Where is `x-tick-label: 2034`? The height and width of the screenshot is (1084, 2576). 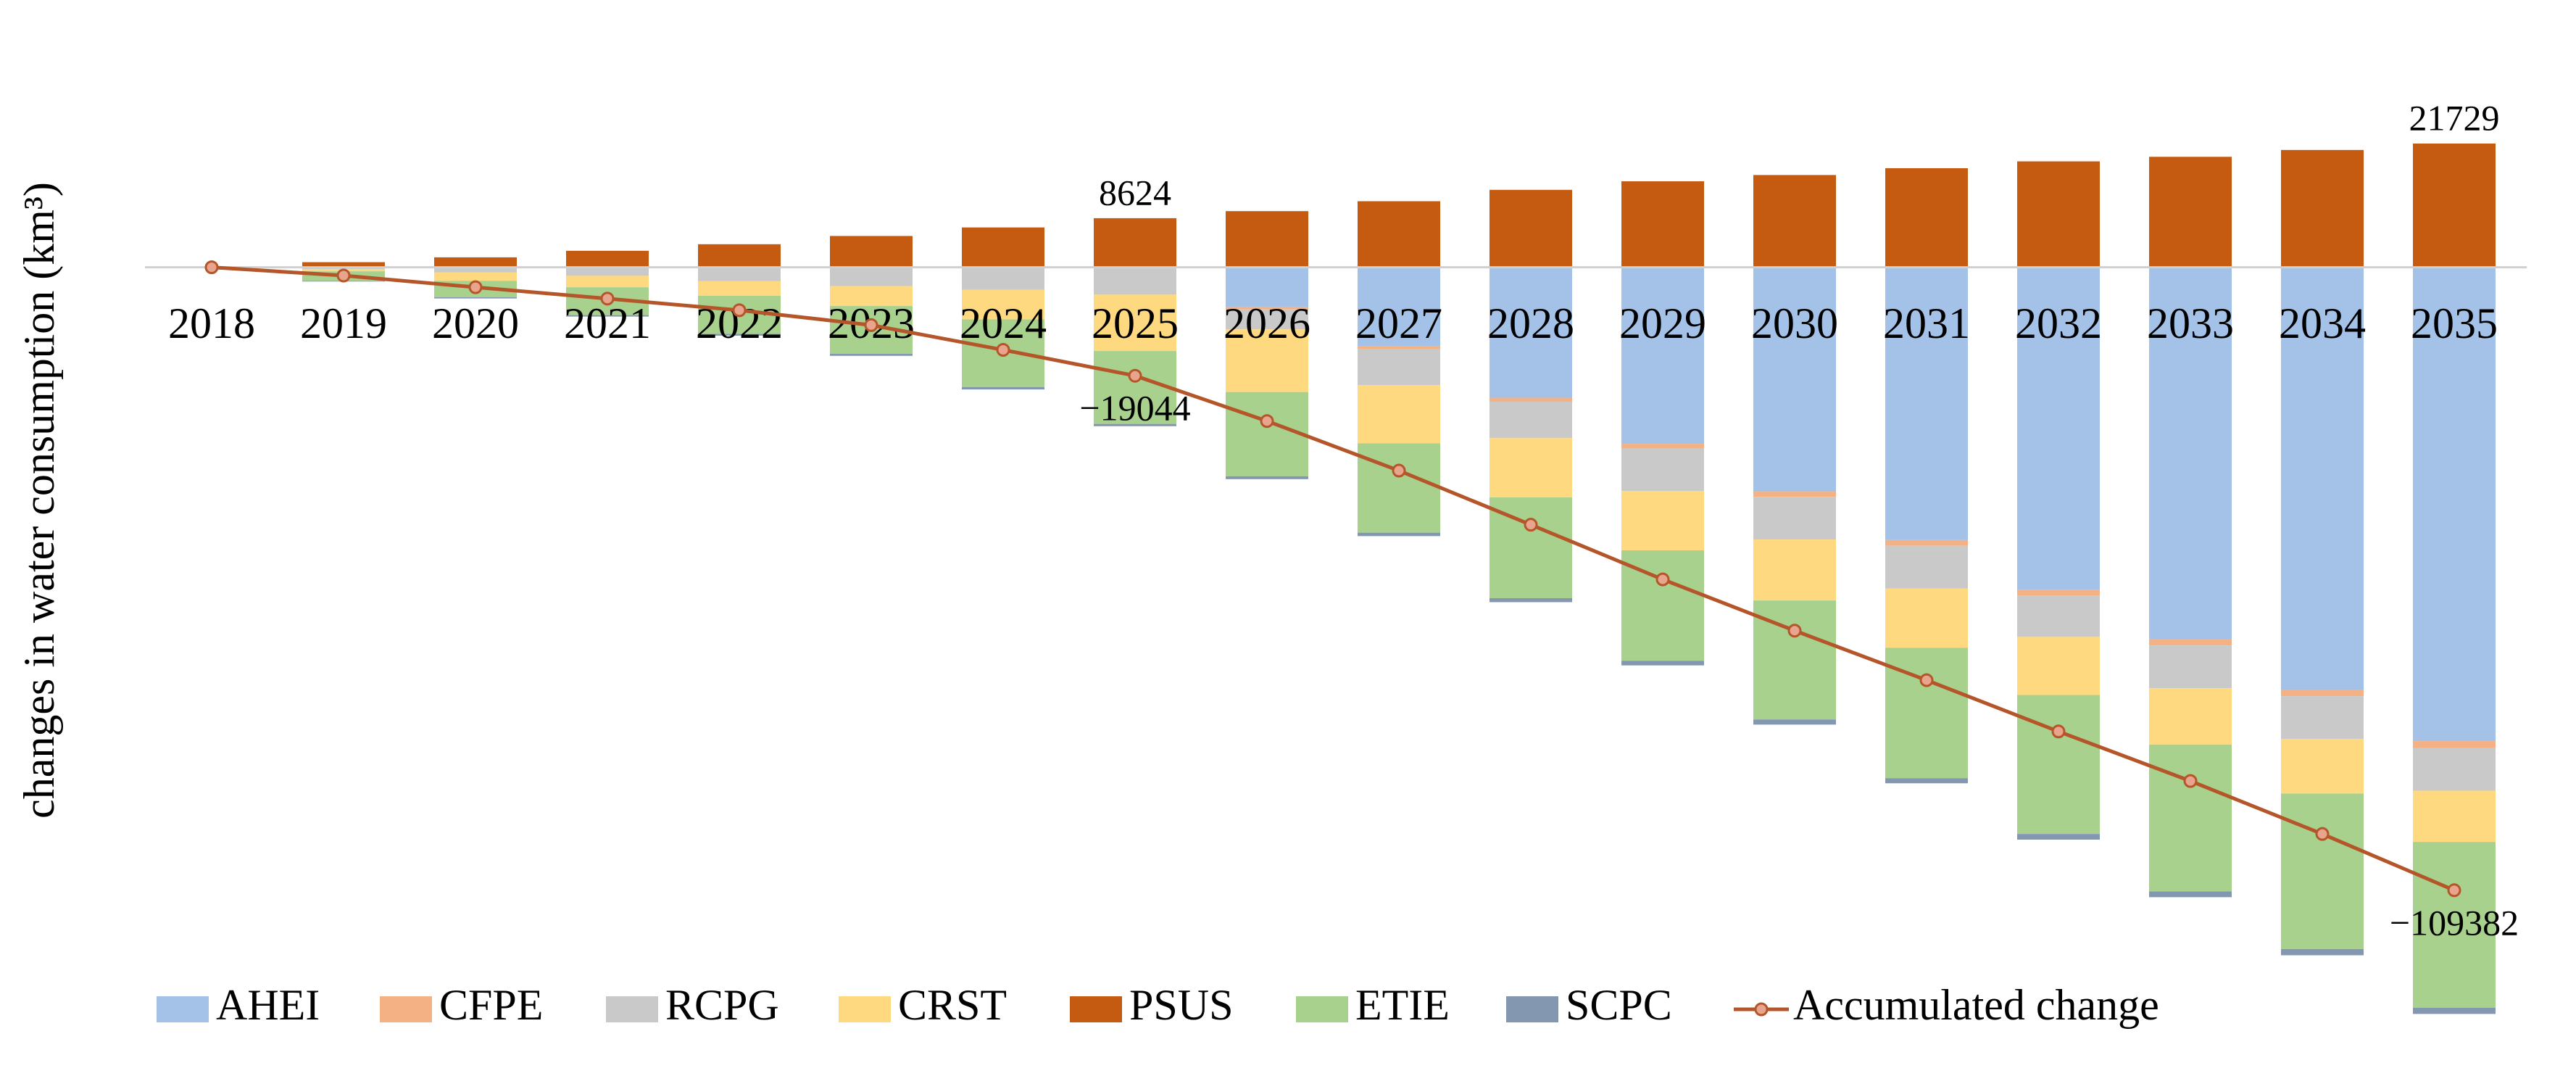
x-tick-label: 2034 is located at coordinates (2322, 323).